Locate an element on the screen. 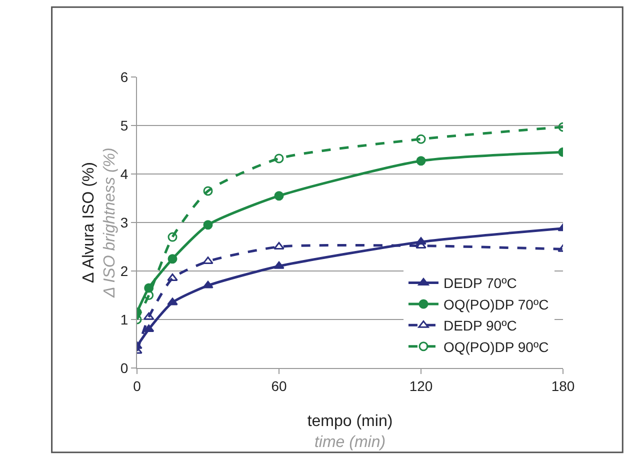 This screenshot has width=640, height=459. legend-label: DEDP 90ºC is located at coordinates (480, 326).